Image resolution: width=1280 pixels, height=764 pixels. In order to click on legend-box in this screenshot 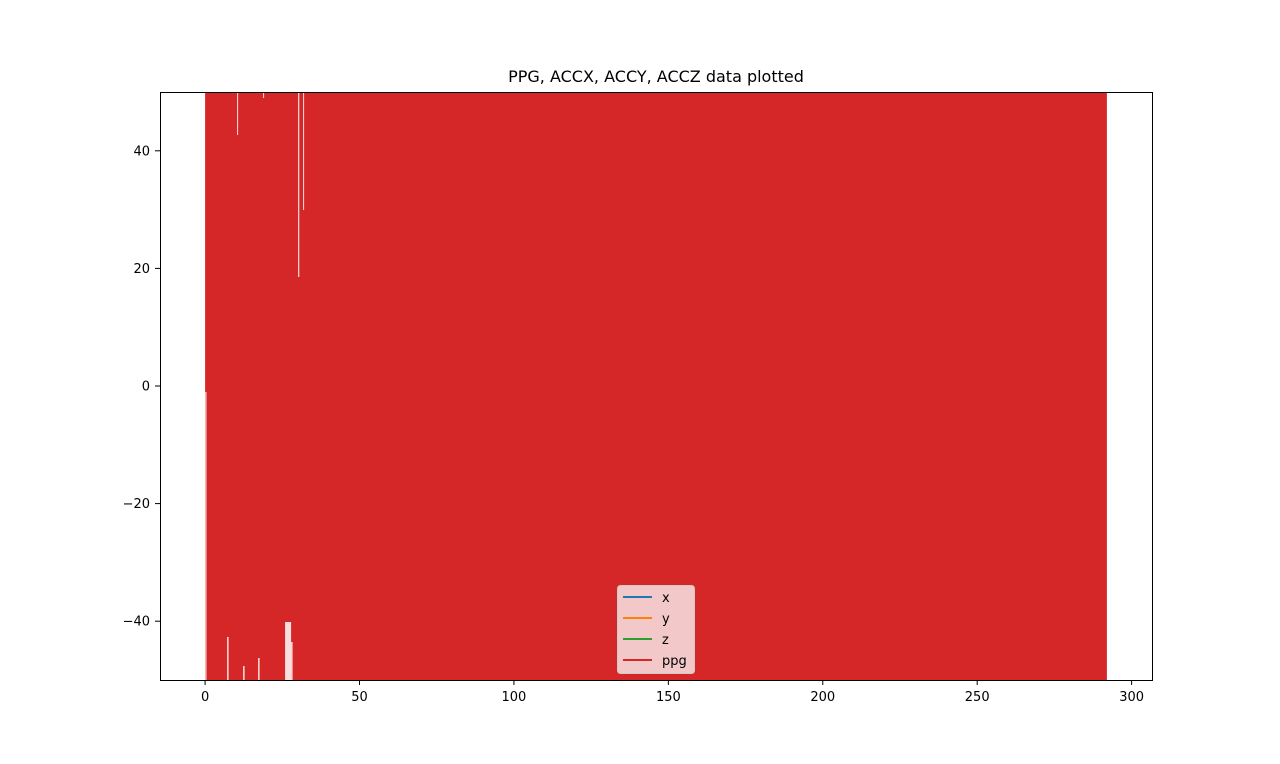, I will do `click(656, 629)`.